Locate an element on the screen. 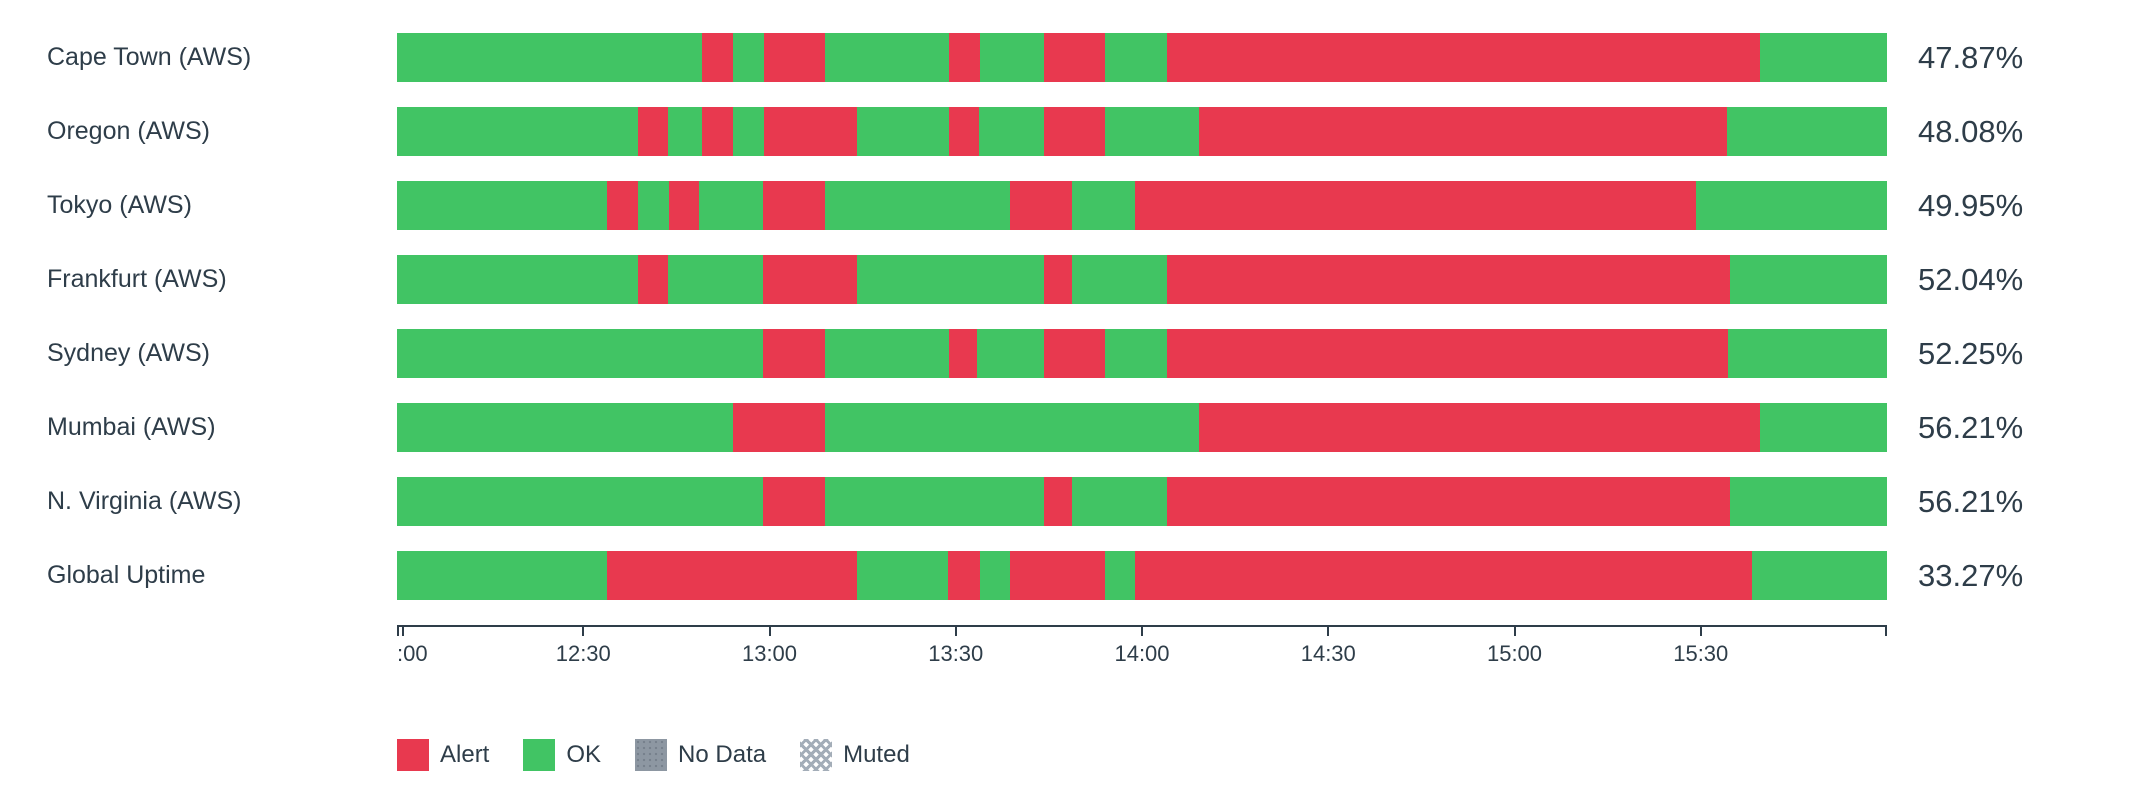 The width and height of the screenshot is (2134, 802). row-label: Sydney (AWS) is located at coordinates (129, 353).